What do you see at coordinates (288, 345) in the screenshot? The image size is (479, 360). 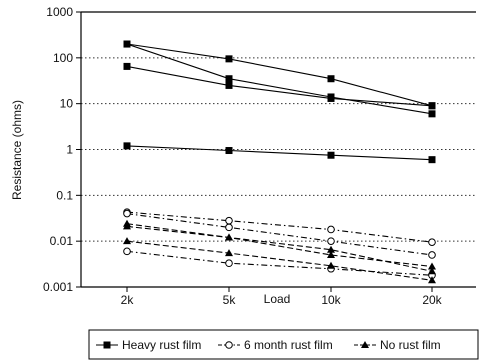 I see `legend-label: 6 month rust film` at bounding box center [288, 345].